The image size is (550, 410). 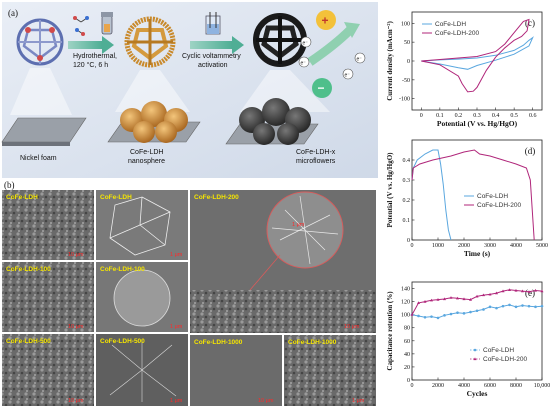 I want to click on autoclave-icon, so click(x=107, y=23).